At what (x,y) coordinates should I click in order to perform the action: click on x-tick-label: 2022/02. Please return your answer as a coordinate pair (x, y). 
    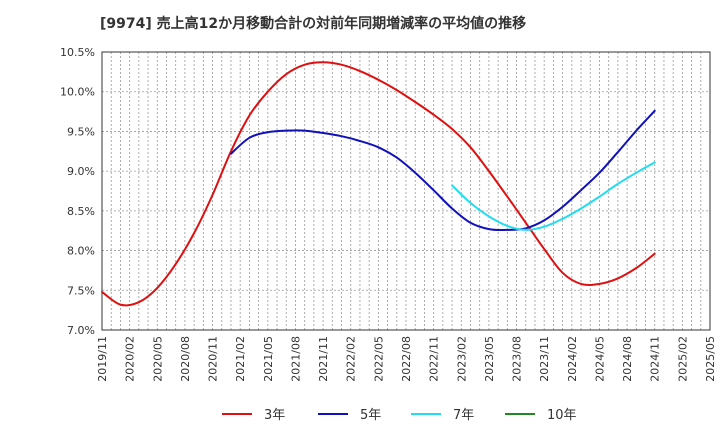
    Looking at the image, I should click on (351, 359).